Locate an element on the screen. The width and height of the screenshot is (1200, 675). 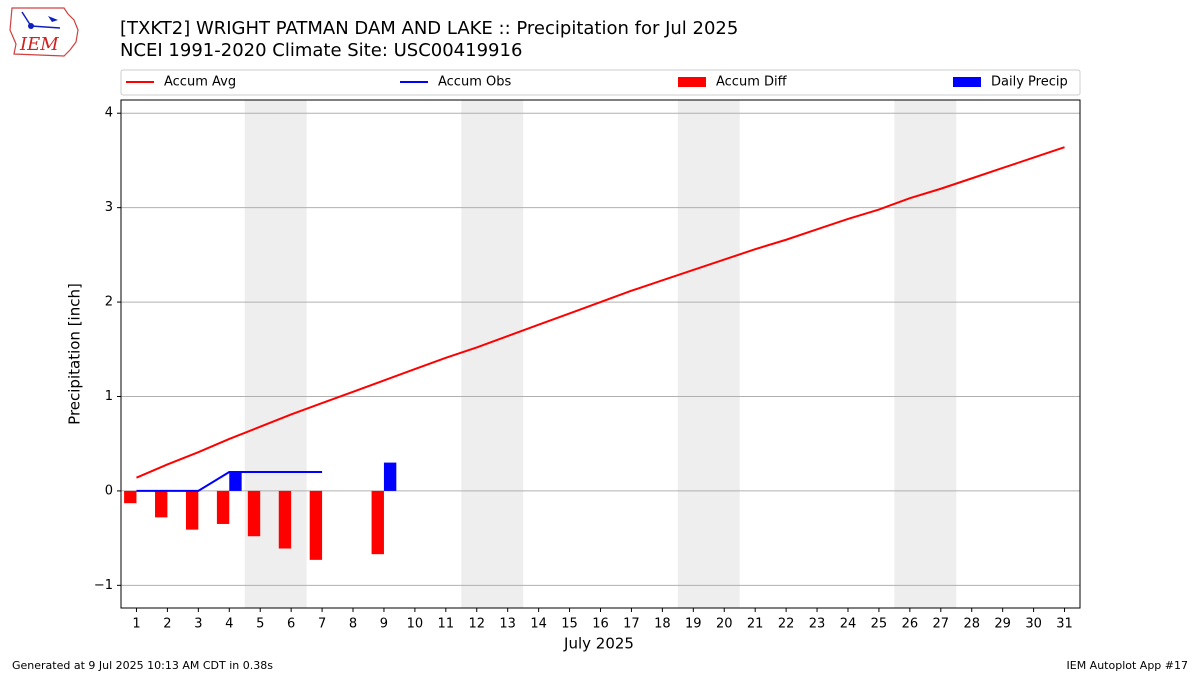
x-tick-label: 21 is located at coordinates (755, 624).